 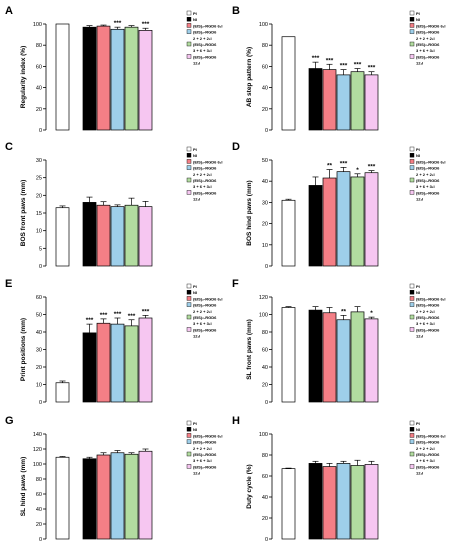 I want to click on y-axis-label: BOS hind paws (mm), so click(x=249, y=212).